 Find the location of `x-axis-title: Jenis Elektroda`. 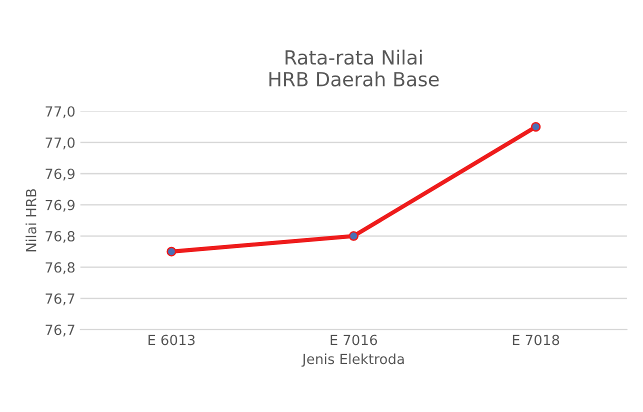

x-axis-title: Jenis Elektroda is located at coordinates (353, 360).